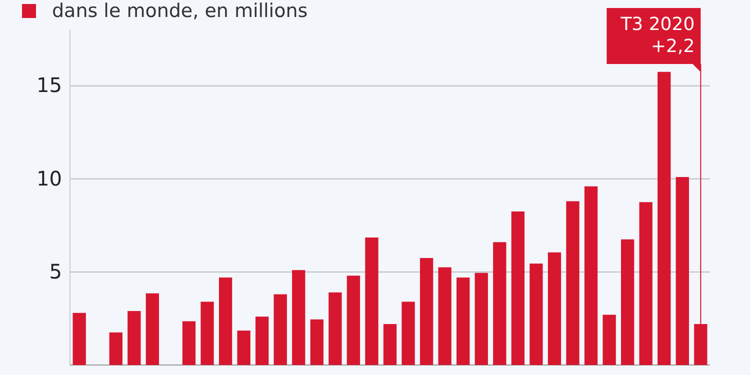 The width and height of the screenshot is (750, 375). What do you see at coordinates (657, 35) in the screenshot?
I see `annotation: T3 2020 +2,2` at bounding box center [657, 35].